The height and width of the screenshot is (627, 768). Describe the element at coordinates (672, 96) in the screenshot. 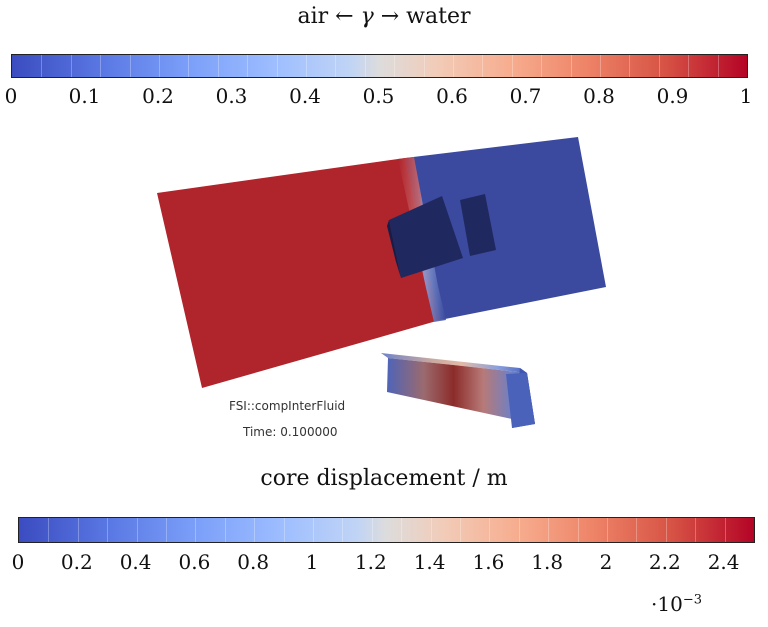

I see `tick-label: 0.9` at that location.